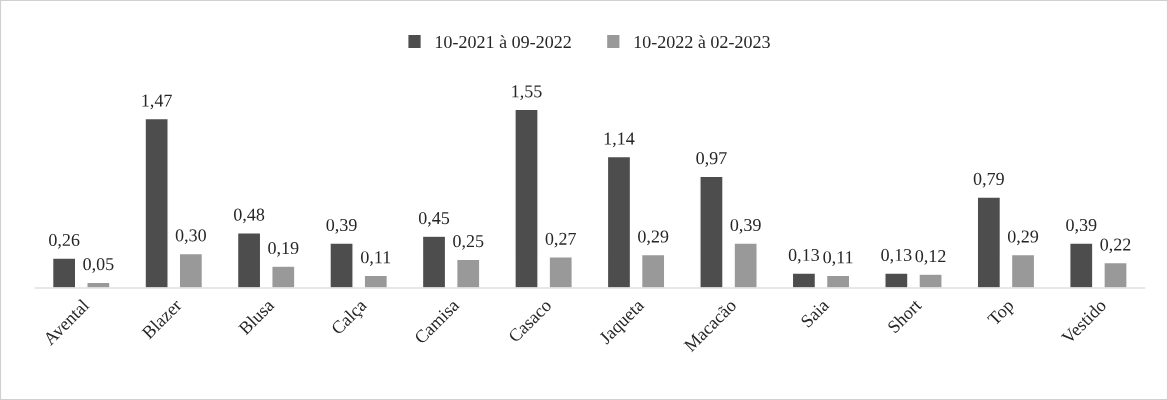 This screenshot has width=1168, height=400. What do you see at coordinates (619, 140) in the screenshot?
I see `data-label: 1,14` at bounding box center [619, 140].